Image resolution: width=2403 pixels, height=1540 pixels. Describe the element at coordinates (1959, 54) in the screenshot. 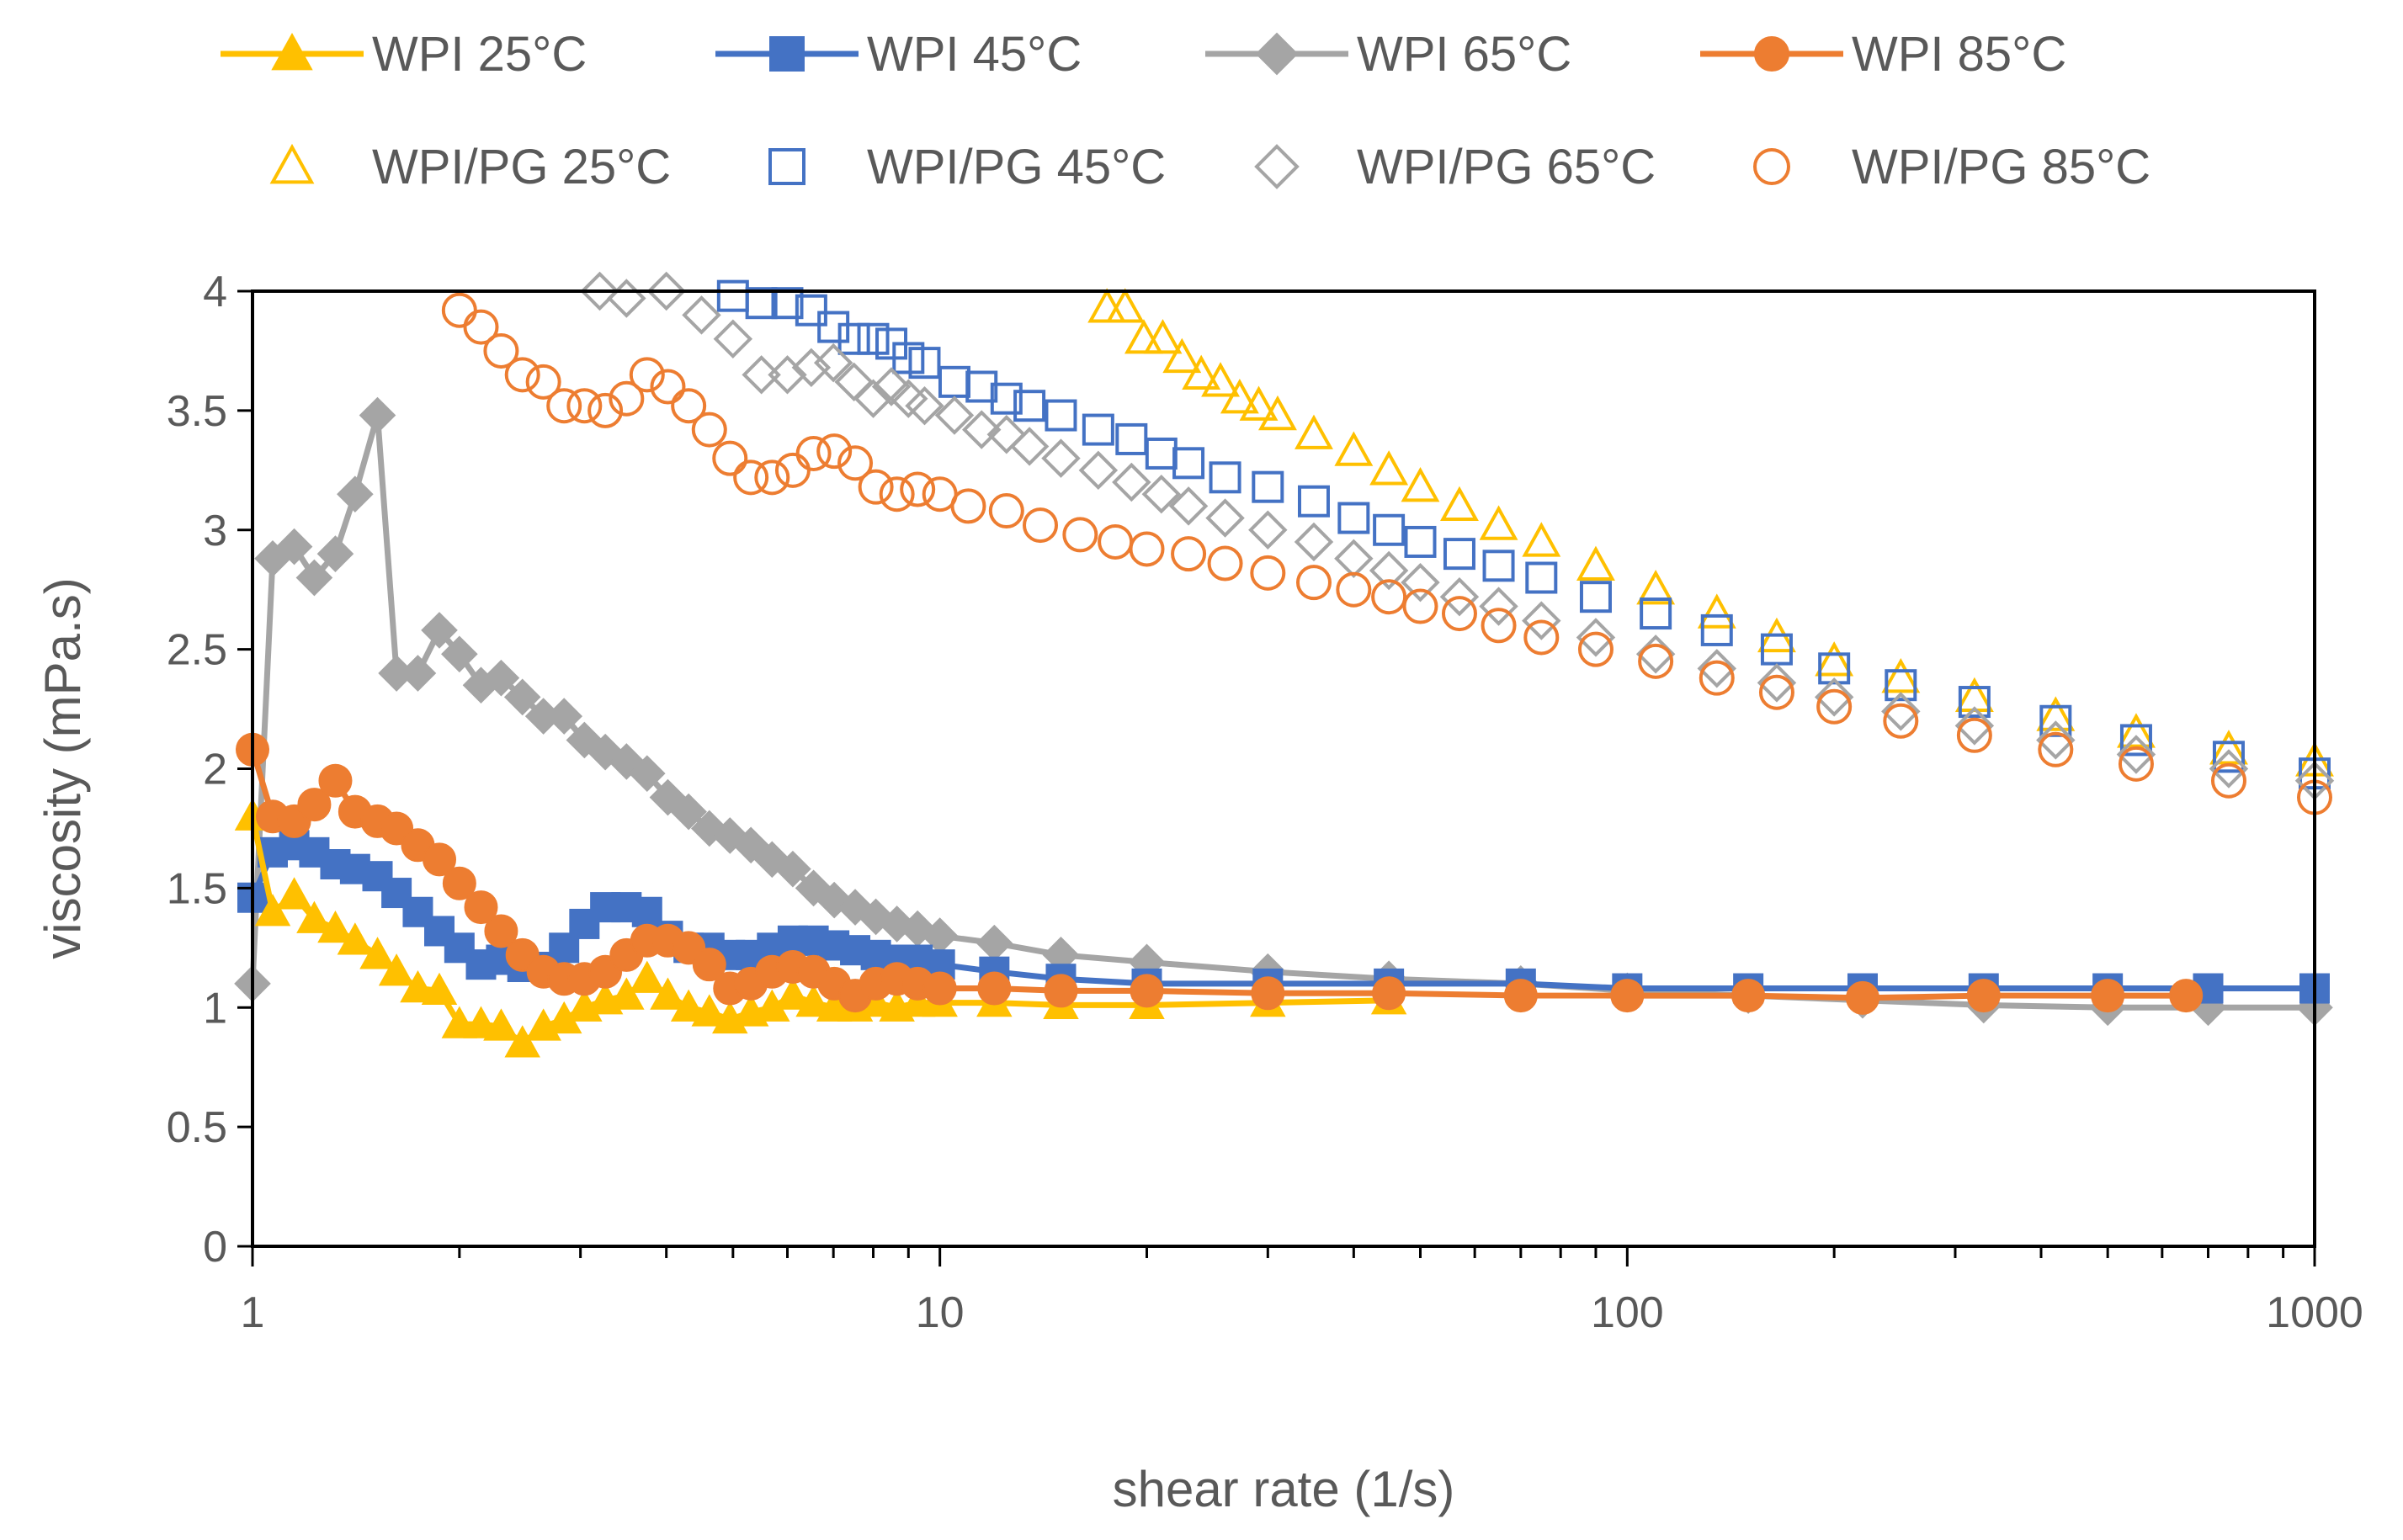

I see `legend-label: WPI 85°C` at that location.